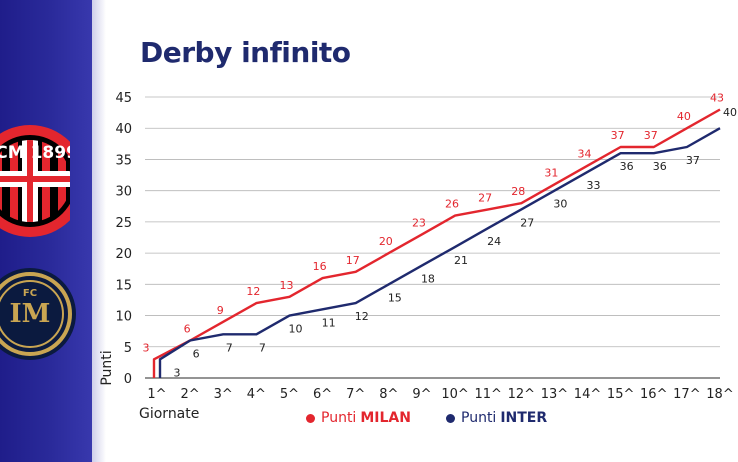 This screenshot has width=738, height=462. Describe the element at coordinates (551, 172) in the screenshot. I see `milan-data-label: 31` at that location.